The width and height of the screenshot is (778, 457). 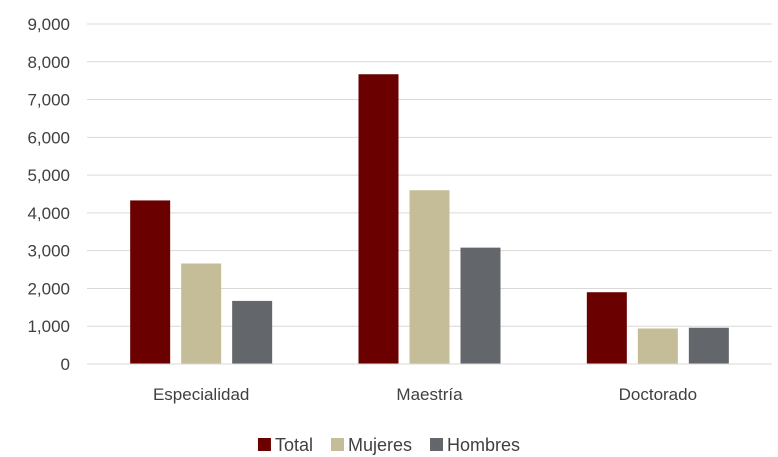 I want to click on y-tick-label: 4,000, so click(x=48, y=213).